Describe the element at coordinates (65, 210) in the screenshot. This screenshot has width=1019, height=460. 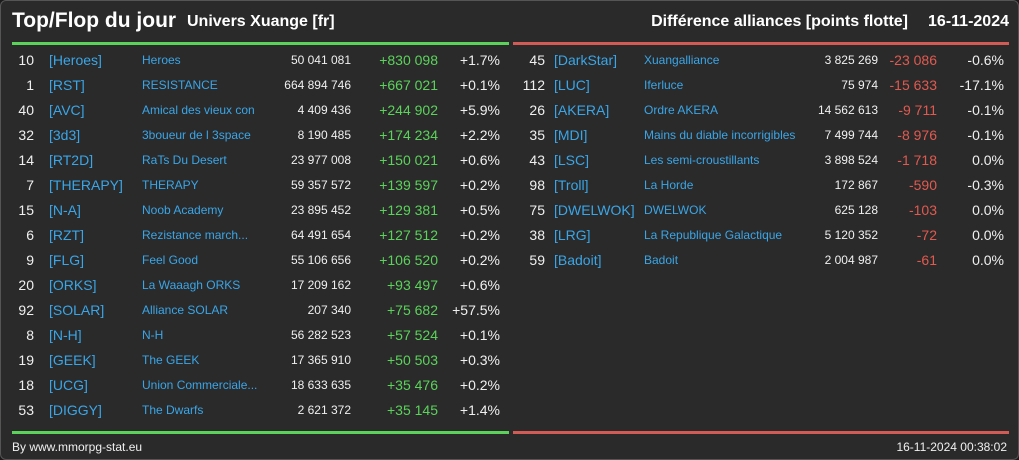
I see `alliance-tag-link: [N-A]` at that location.